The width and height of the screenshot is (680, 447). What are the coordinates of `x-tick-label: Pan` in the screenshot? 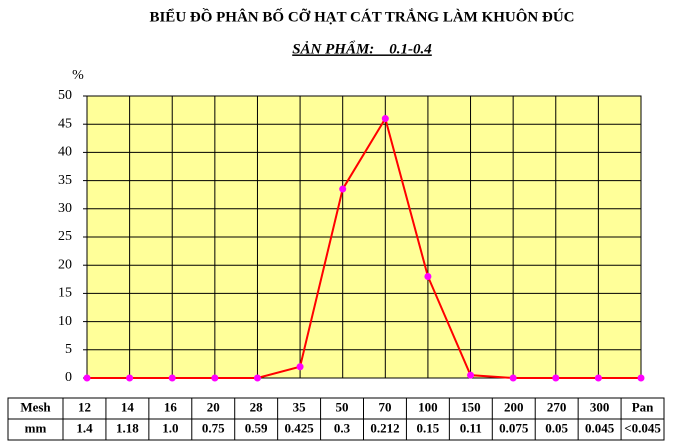 It's located at (643, 406).